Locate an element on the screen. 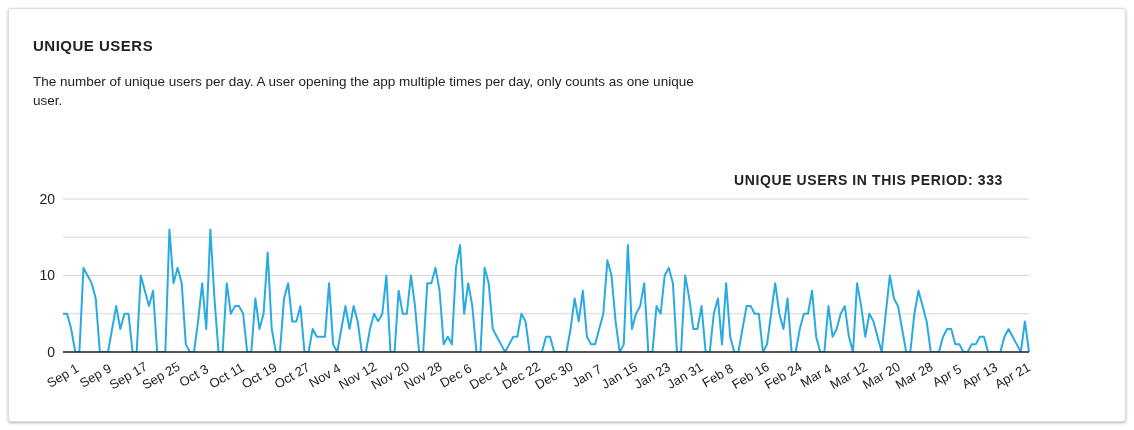  text: UNIQUE USERS IN THIS PERIOD: 333 is located at coordinates (868, 180).